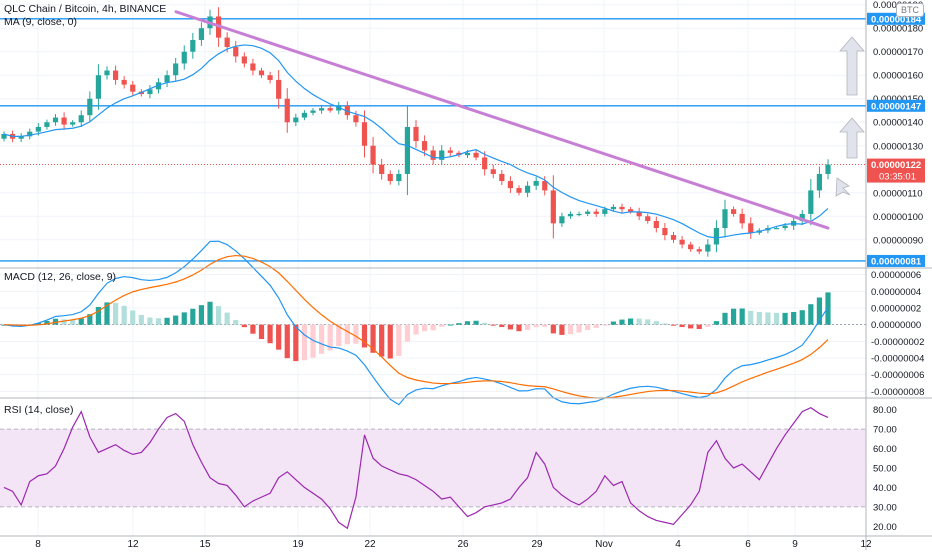 The image size is (932, 555). Describe the element at coordinates (896, 165) in the screenshot. I see `current-price-label: 0.00000122` at that location.